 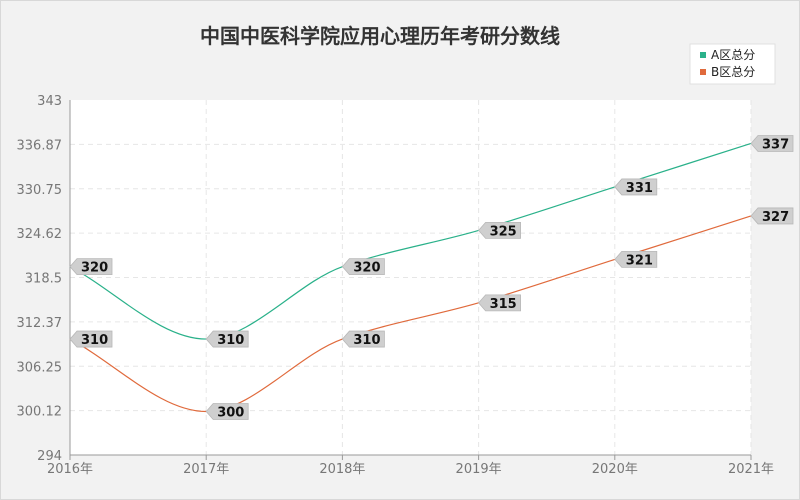 What do you see at coordinates (49, 101) in the screenshot?
I see `y-tick-label: 343` at bounding box center [49, 101].